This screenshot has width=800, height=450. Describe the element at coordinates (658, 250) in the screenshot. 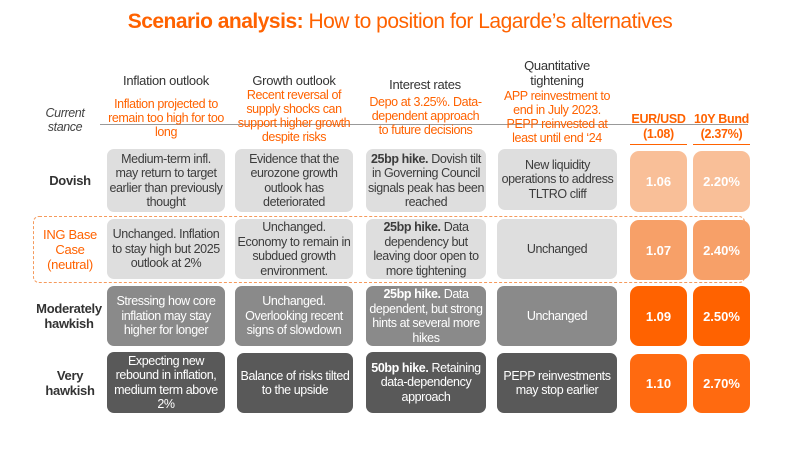

I see `base-eurusd: 1.07` at that location.